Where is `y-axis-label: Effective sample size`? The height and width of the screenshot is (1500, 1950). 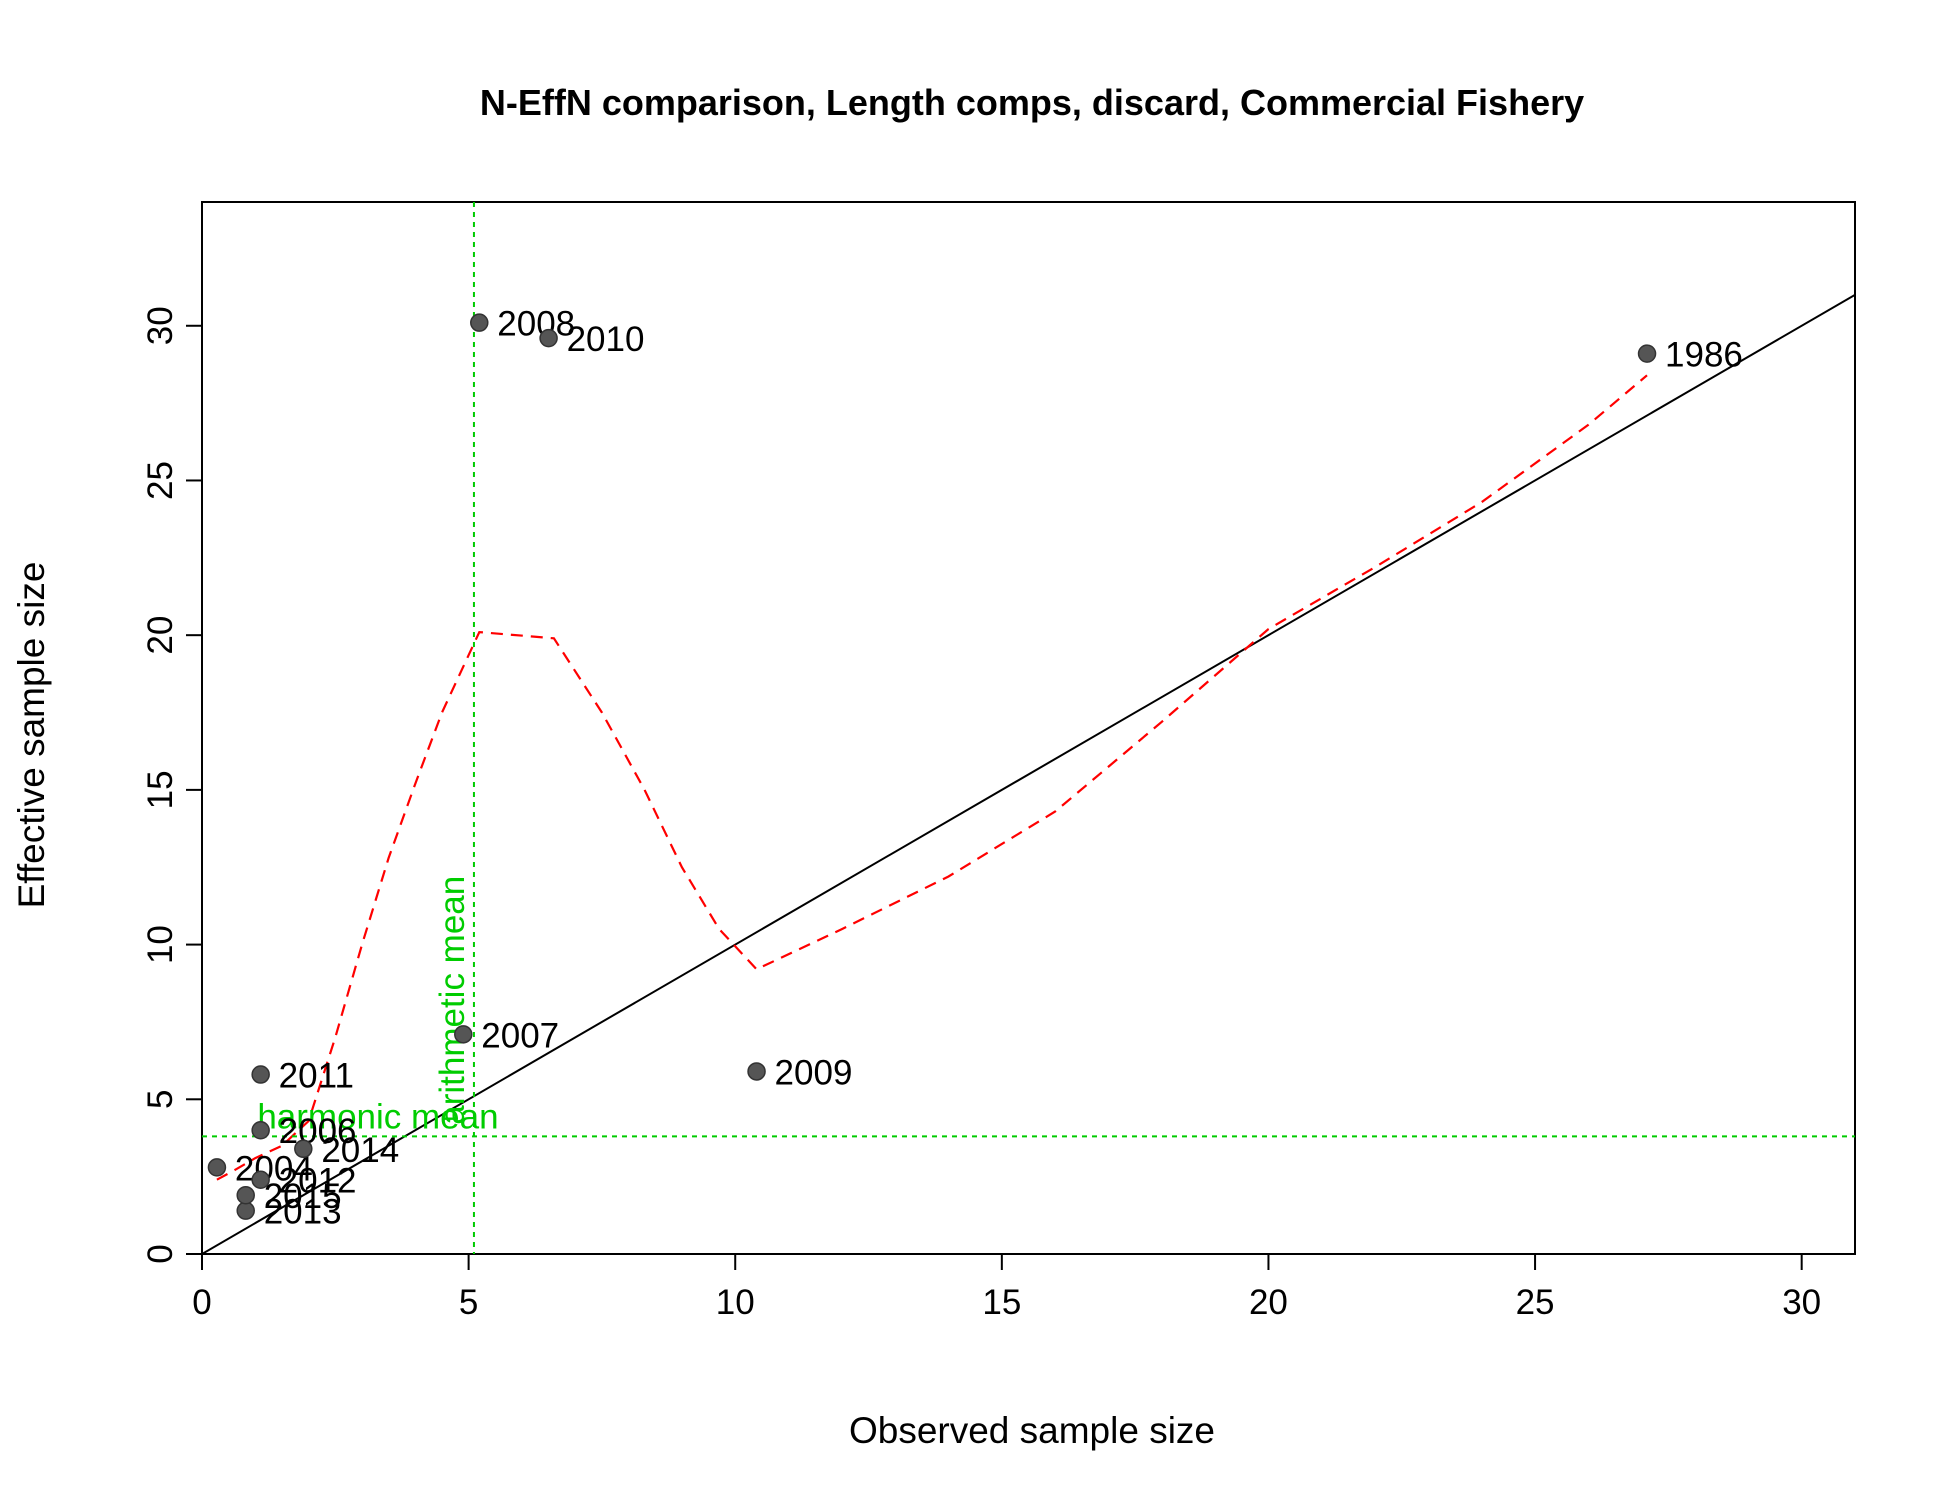
y-axis-label: Effective sample size is located at coordinates (31, 735).